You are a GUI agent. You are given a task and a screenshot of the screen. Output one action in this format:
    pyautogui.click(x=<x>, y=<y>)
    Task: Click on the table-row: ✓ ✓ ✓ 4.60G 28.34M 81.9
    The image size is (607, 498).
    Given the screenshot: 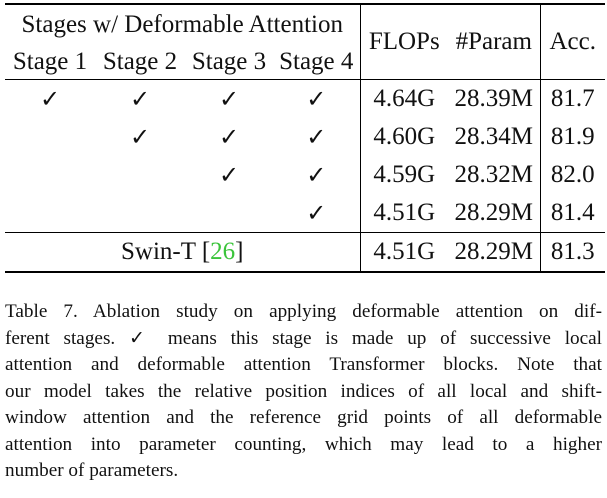 What is the action you would take?
    pyautogui.click(x=305, y=137)
    